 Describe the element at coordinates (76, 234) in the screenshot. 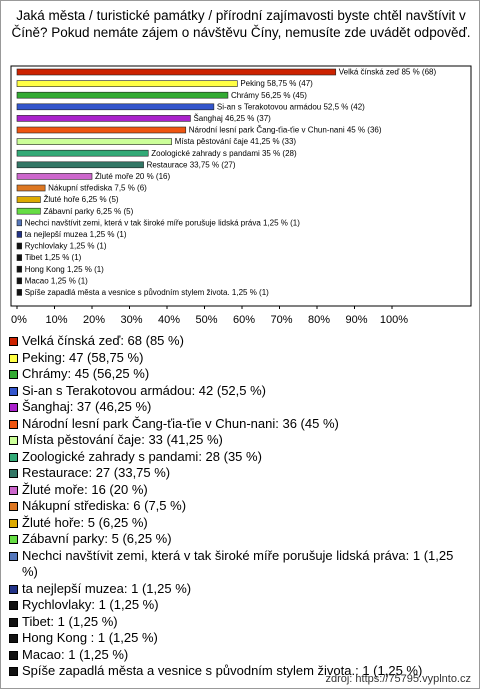

I see `bar-label: ta nejlepší muzea 1,25 % (1)` at that location.